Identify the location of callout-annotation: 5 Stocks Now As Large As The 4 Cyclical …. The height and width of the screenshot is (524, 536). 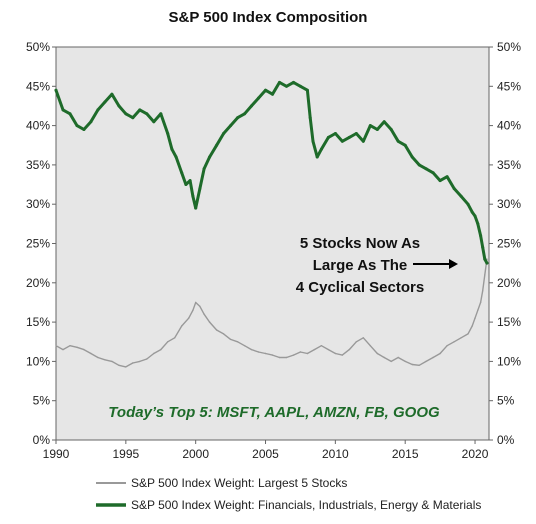
(377, 265).